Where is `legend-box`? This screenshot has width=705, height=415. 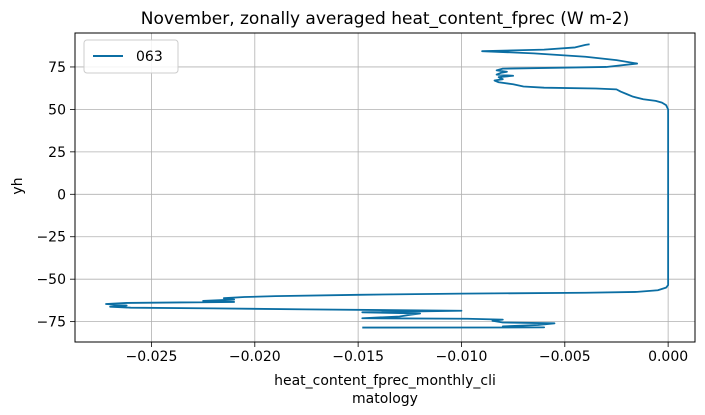
legend-box is located at coordinates (131, 56).